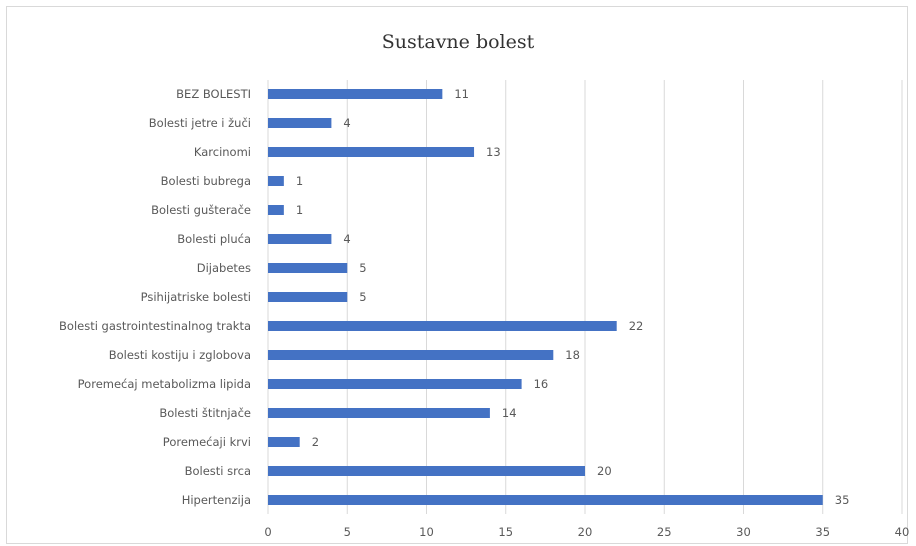 The width and height of the screenshot is (916, 546). What do you see at coordinates (216, 500) in the screenshot?
I see `category-label: Hipertenzija` at bounding box center [216, 500].